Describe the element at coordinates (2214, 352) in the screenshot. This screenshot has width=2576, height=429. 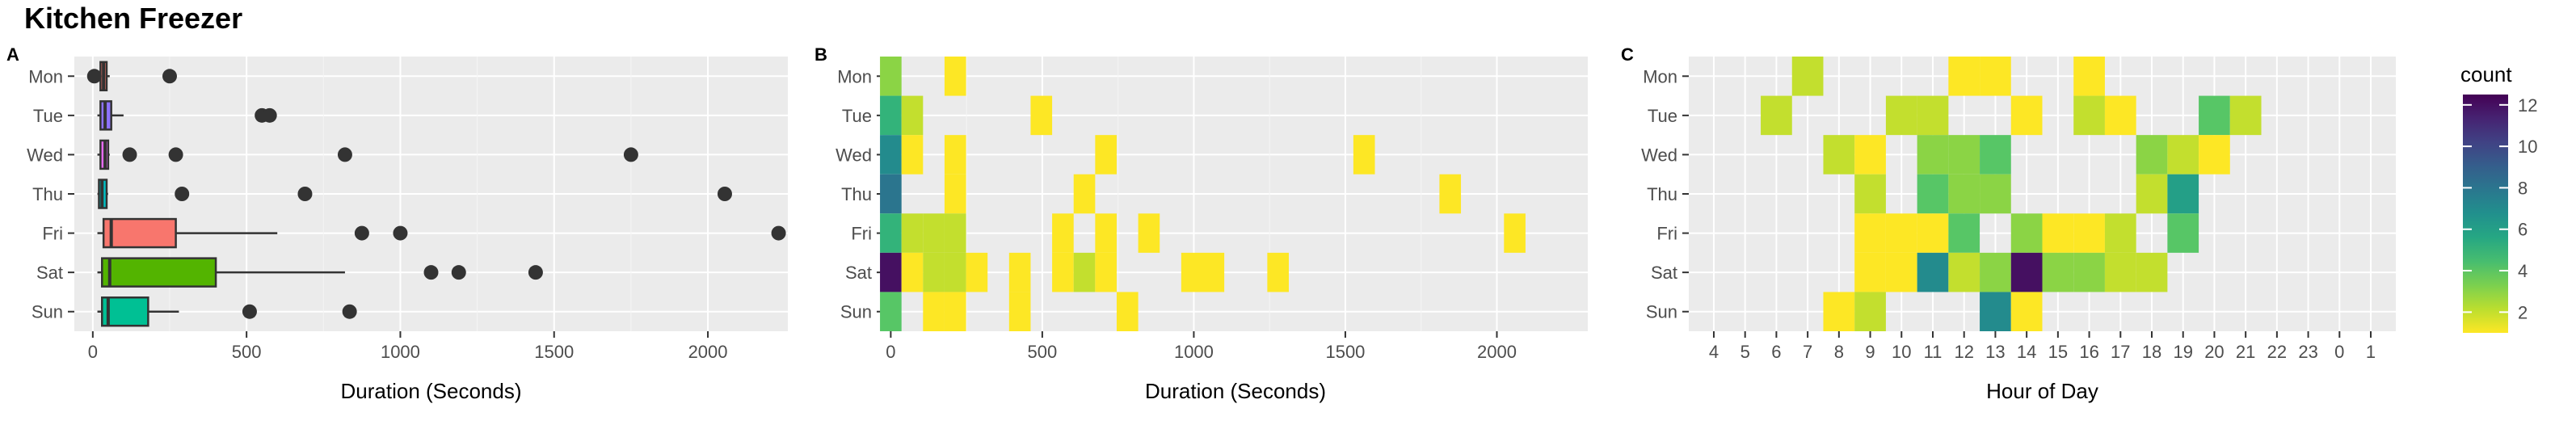
I see `x-tick-label: 20` at that location.